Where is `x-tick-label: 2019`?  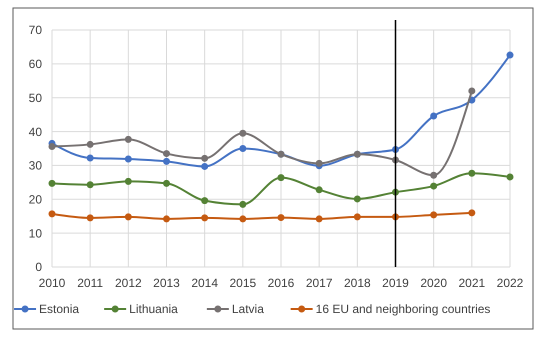
x-tick-label: 2019 is located at coordinates (396, 283).